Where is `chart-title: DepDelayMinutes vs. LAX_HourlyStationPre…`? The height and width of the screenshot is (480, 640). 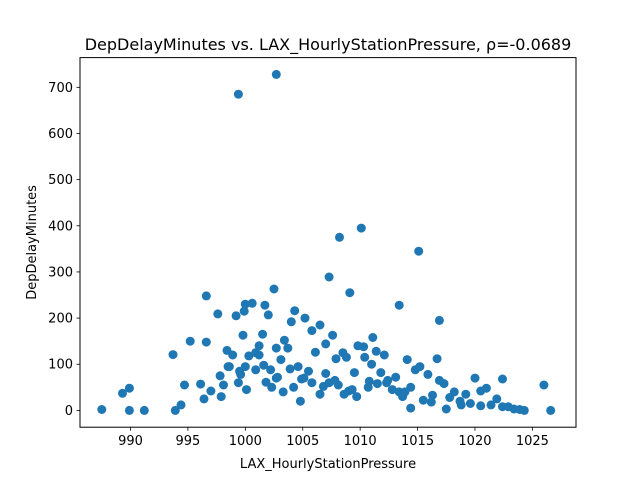
chart-title: DepDelayMinutes vs. LAX_HourlyStationPre… is located at coordinates (328, 45).